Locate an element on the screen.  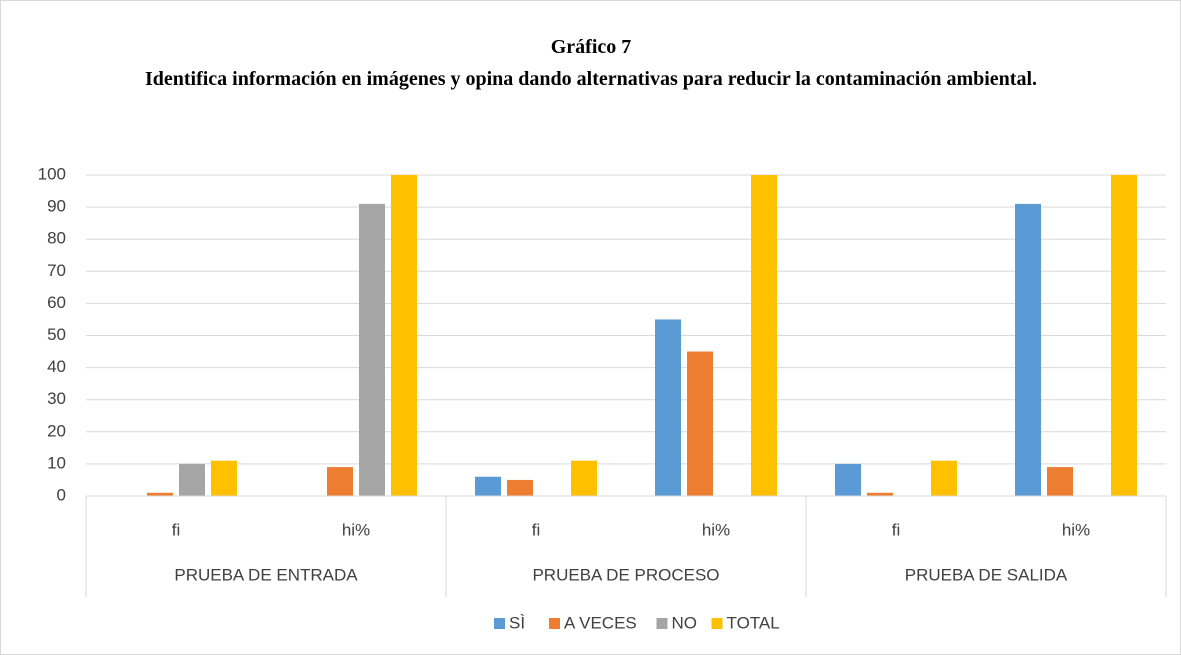
y-tick-label: 50 is located at coordinates (56, 334).